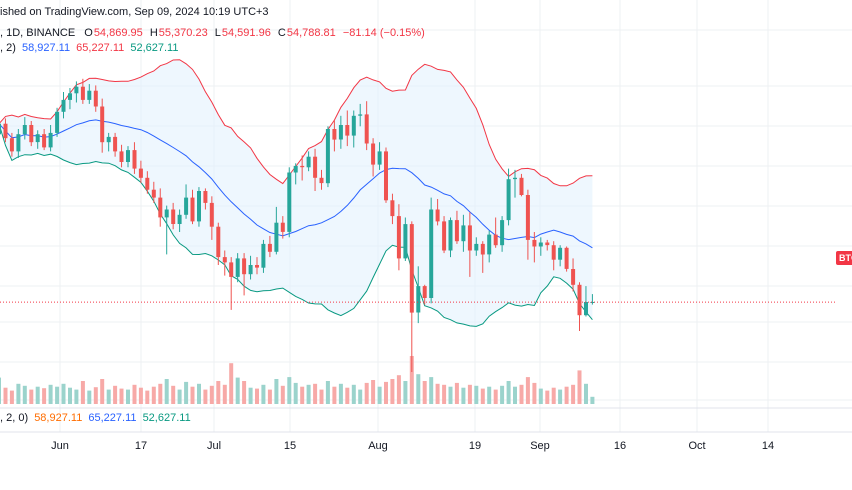  Describe the element at coordinates (378, 446) in the screenshot. I see `x-axis-label: Aug` at that location.